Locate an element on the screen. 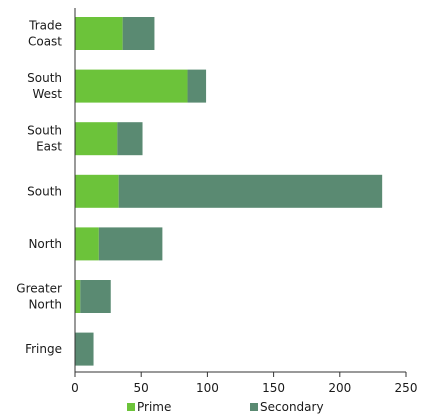 The width and height of the screenshot is (426, 414). x-axis-ticks: 0 50 100 150 200 250 is located at coordinates (244, 383).